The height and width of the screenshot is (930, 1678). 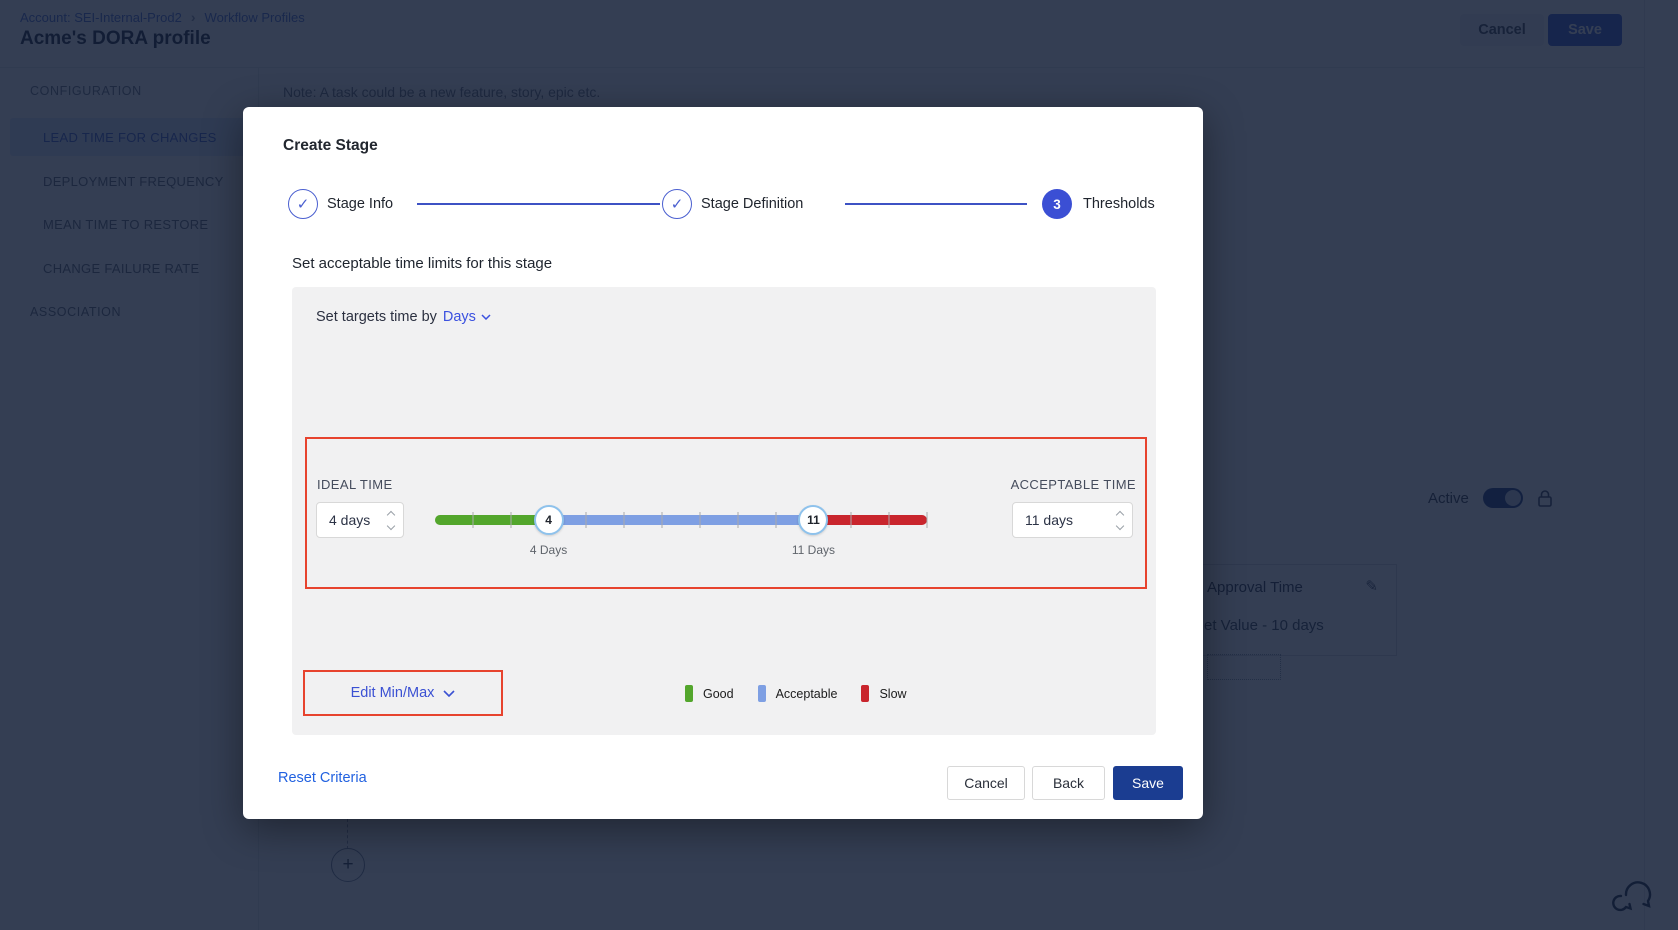 I want to click on slider-handle-ideal-value: 4, so click(x=548, y=520).